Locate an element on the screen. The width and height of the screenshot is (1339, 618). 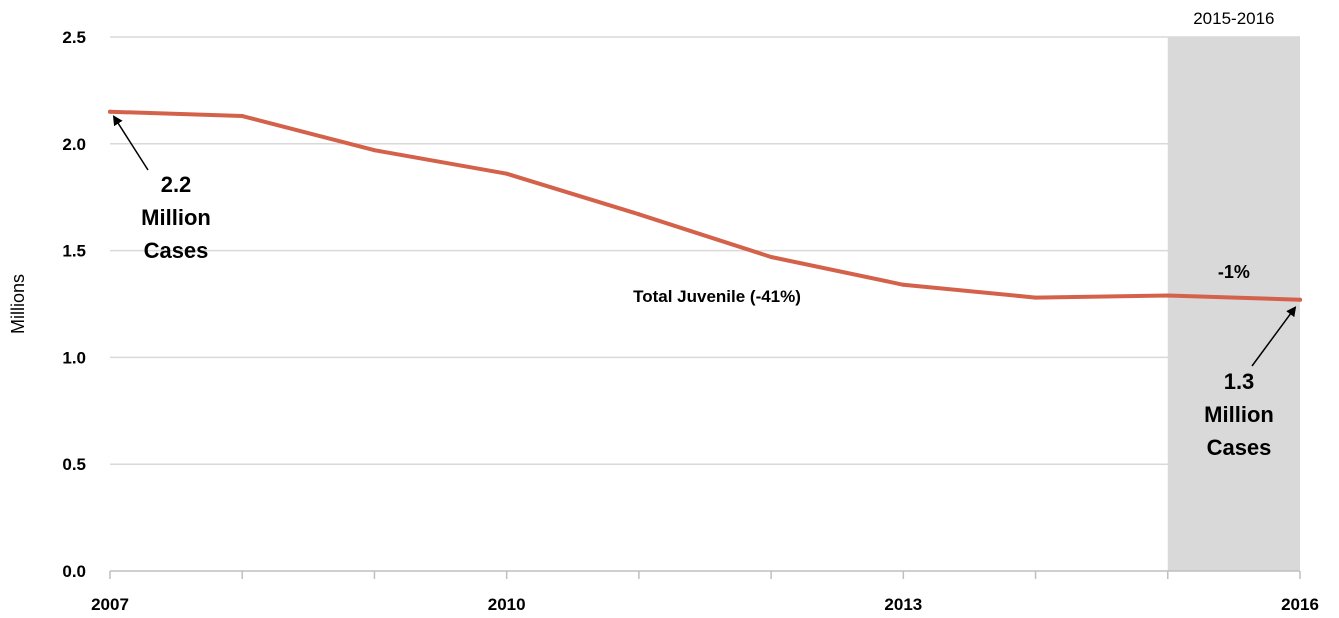
y-tick-label: 1.0 is located at coordinates (74, 357).